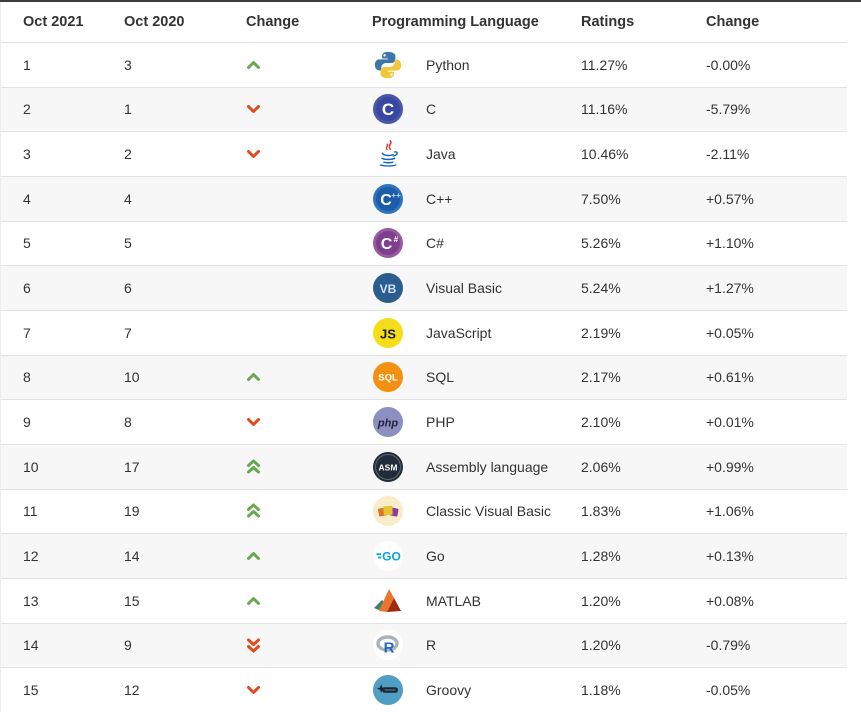  I want to click on rank-oct-2020: 19, so click(132, 511).